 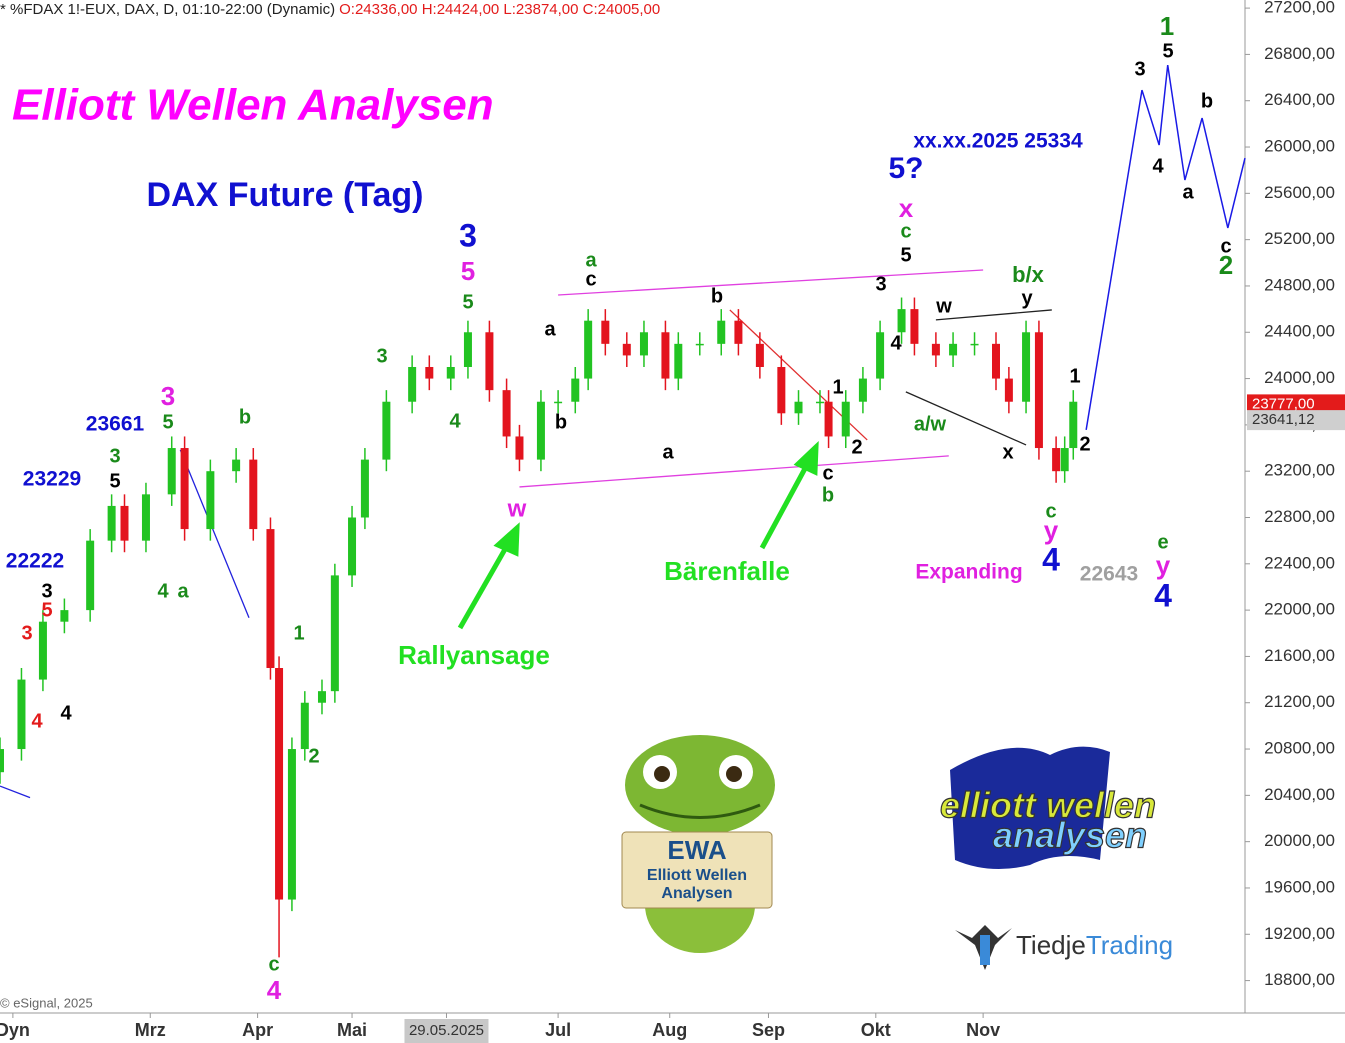 I want to click on chart-title: Elliott Wellen Analysen, so click(x=253, y=105).